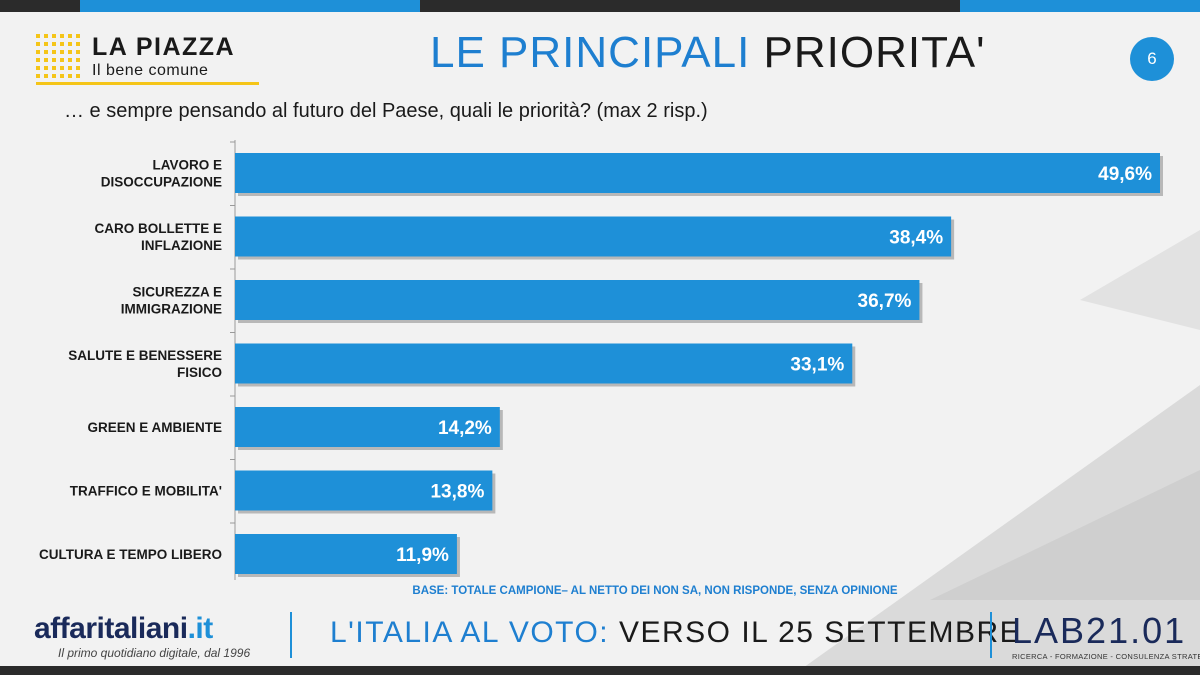 This screenshot has width=1200, height=675. I want to click on affaritaliani-logo: affaritaliani.it, so click(123, 629).